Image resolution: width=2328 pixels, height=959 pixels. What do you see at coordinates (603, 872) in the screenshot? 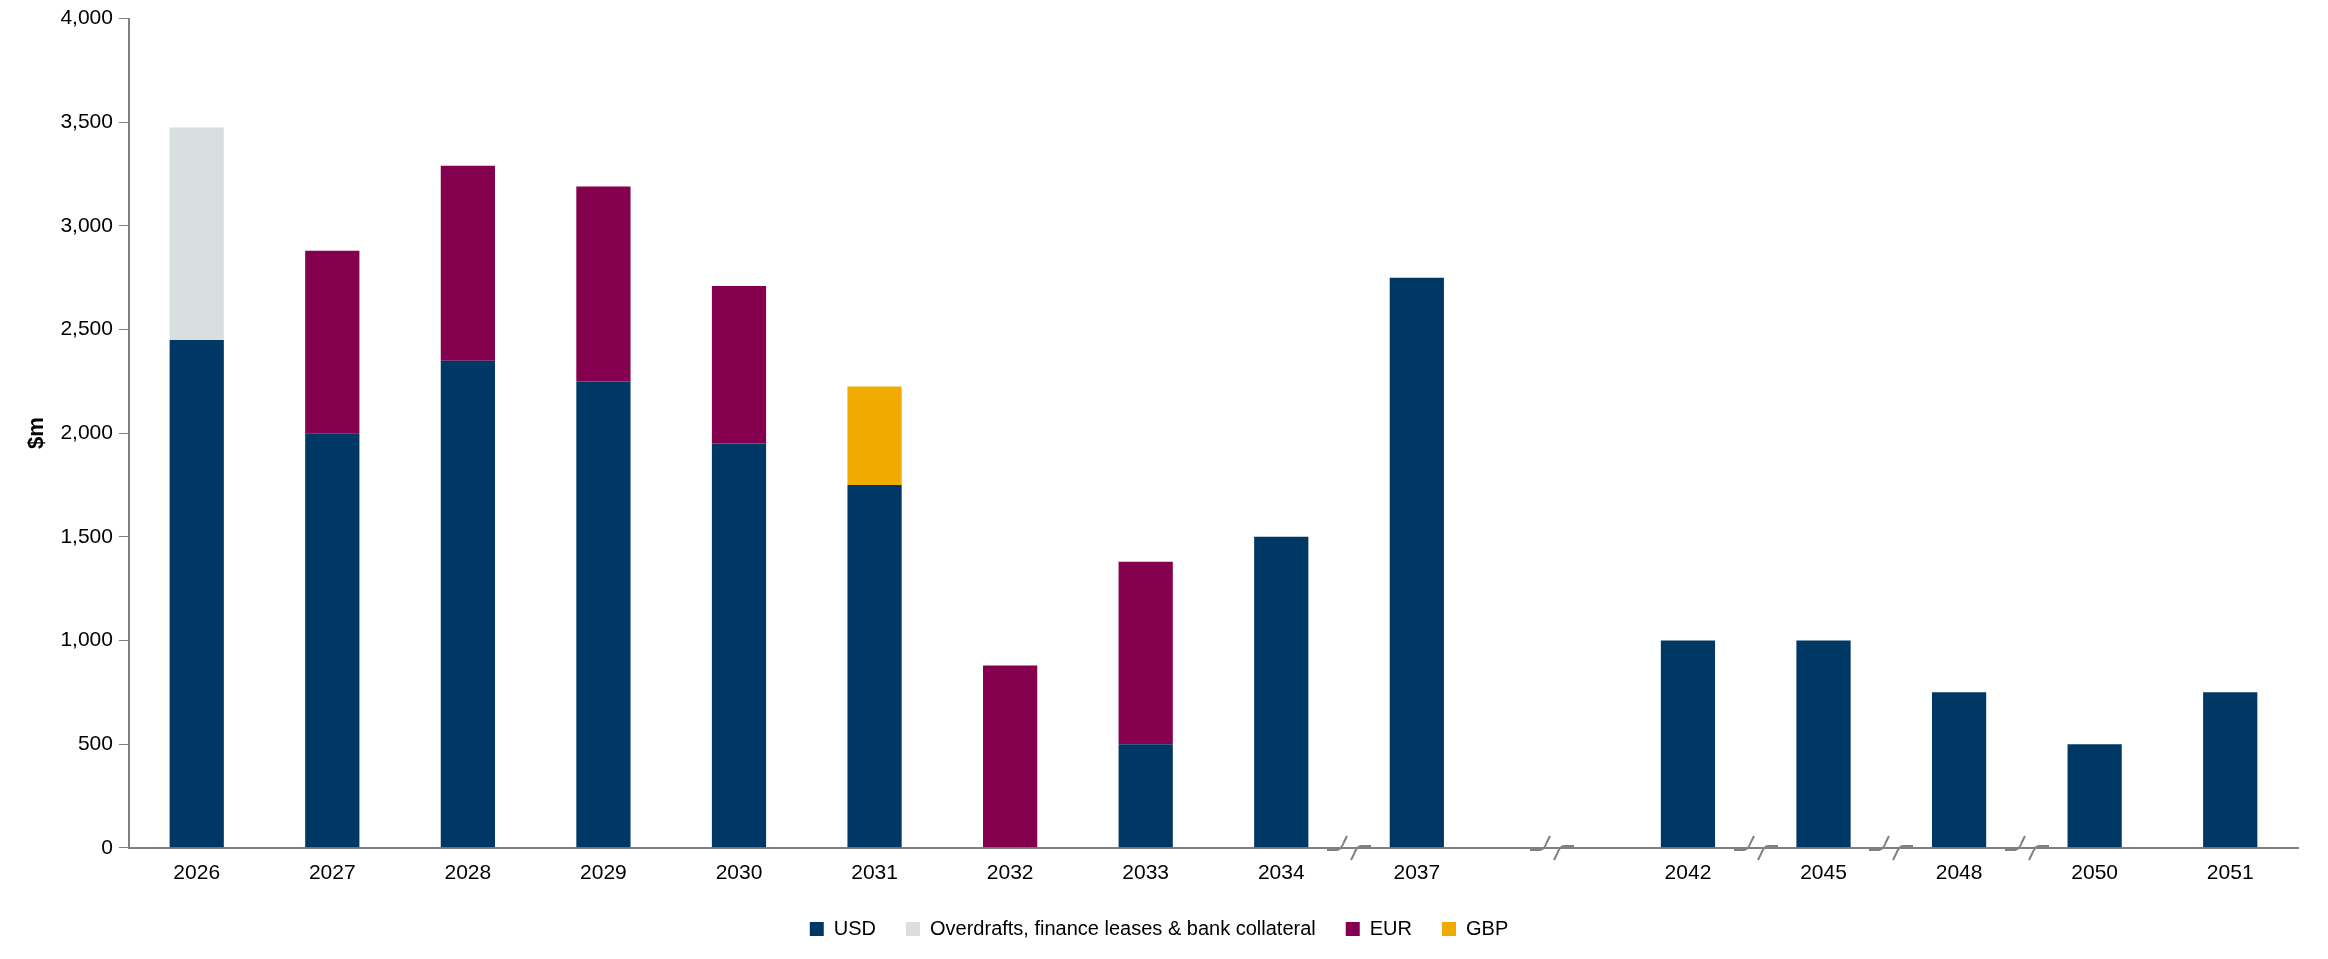
I see `x-tick-label: 2029` at bounding box center [603, 872].